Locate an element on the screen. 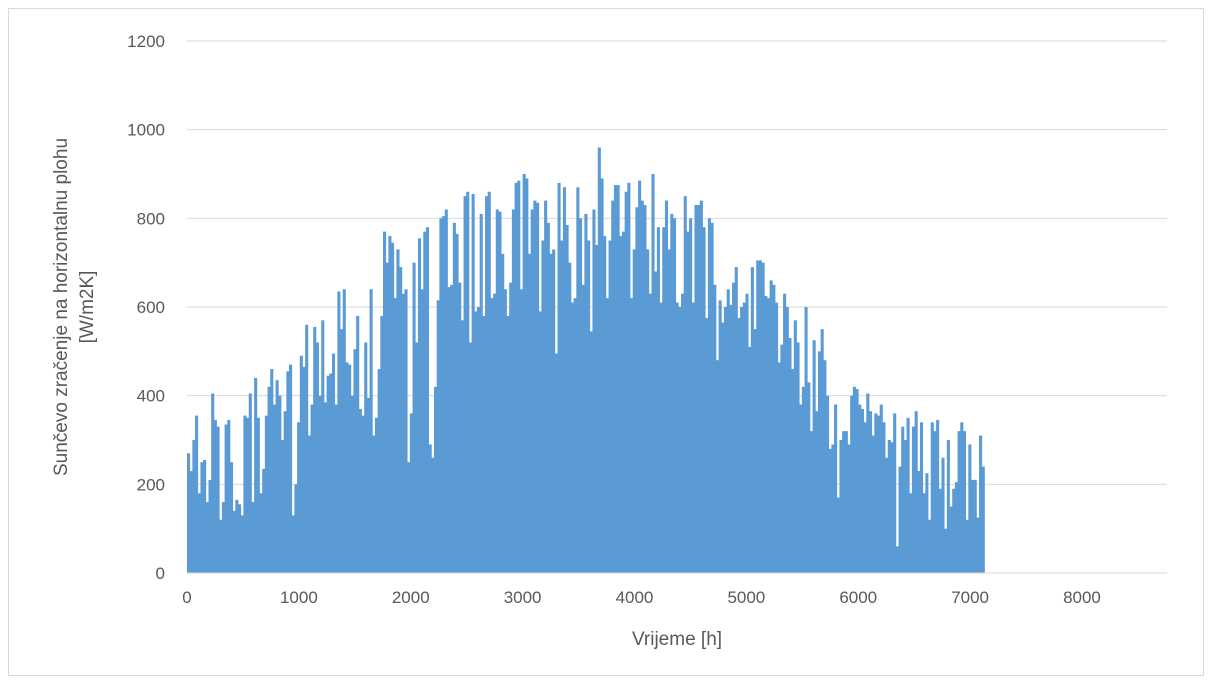 The image size is (1214, 684). x-tick-label: 8000 is located at coordinates (1082, 597).